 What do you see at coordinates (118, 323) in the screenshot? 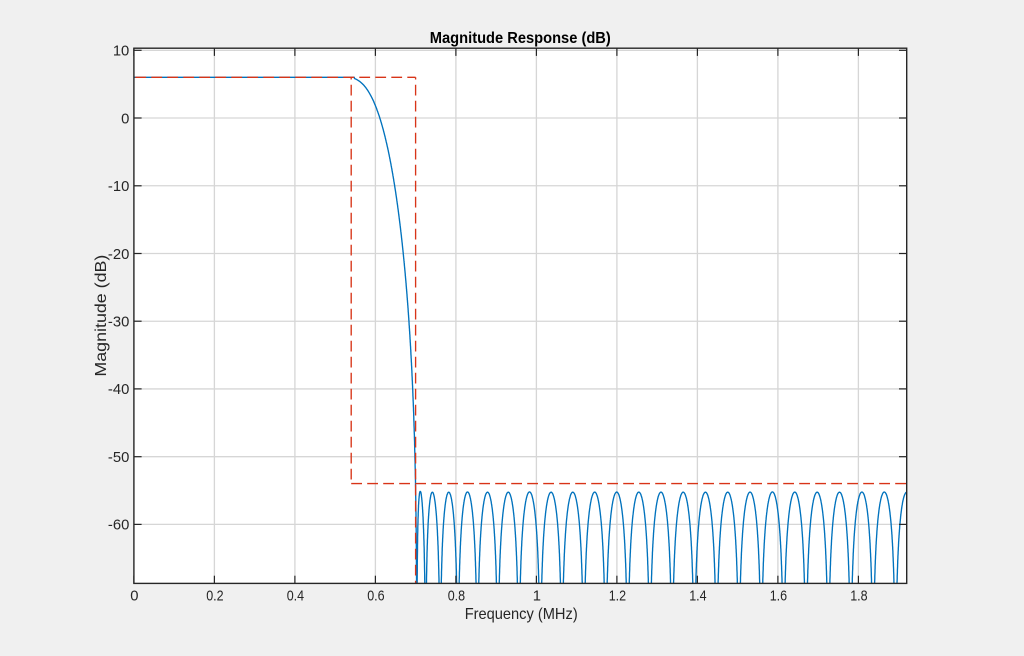
I see `svg-text: -30` at bounding box center [118, 323].